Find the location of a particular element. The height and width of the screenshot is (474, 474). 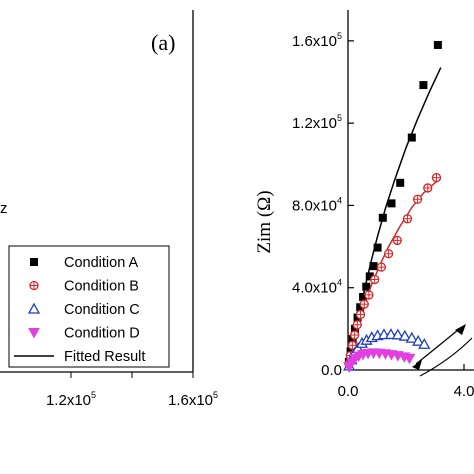

x-tick-label: 4.0 is located at coordinates (464, 391).